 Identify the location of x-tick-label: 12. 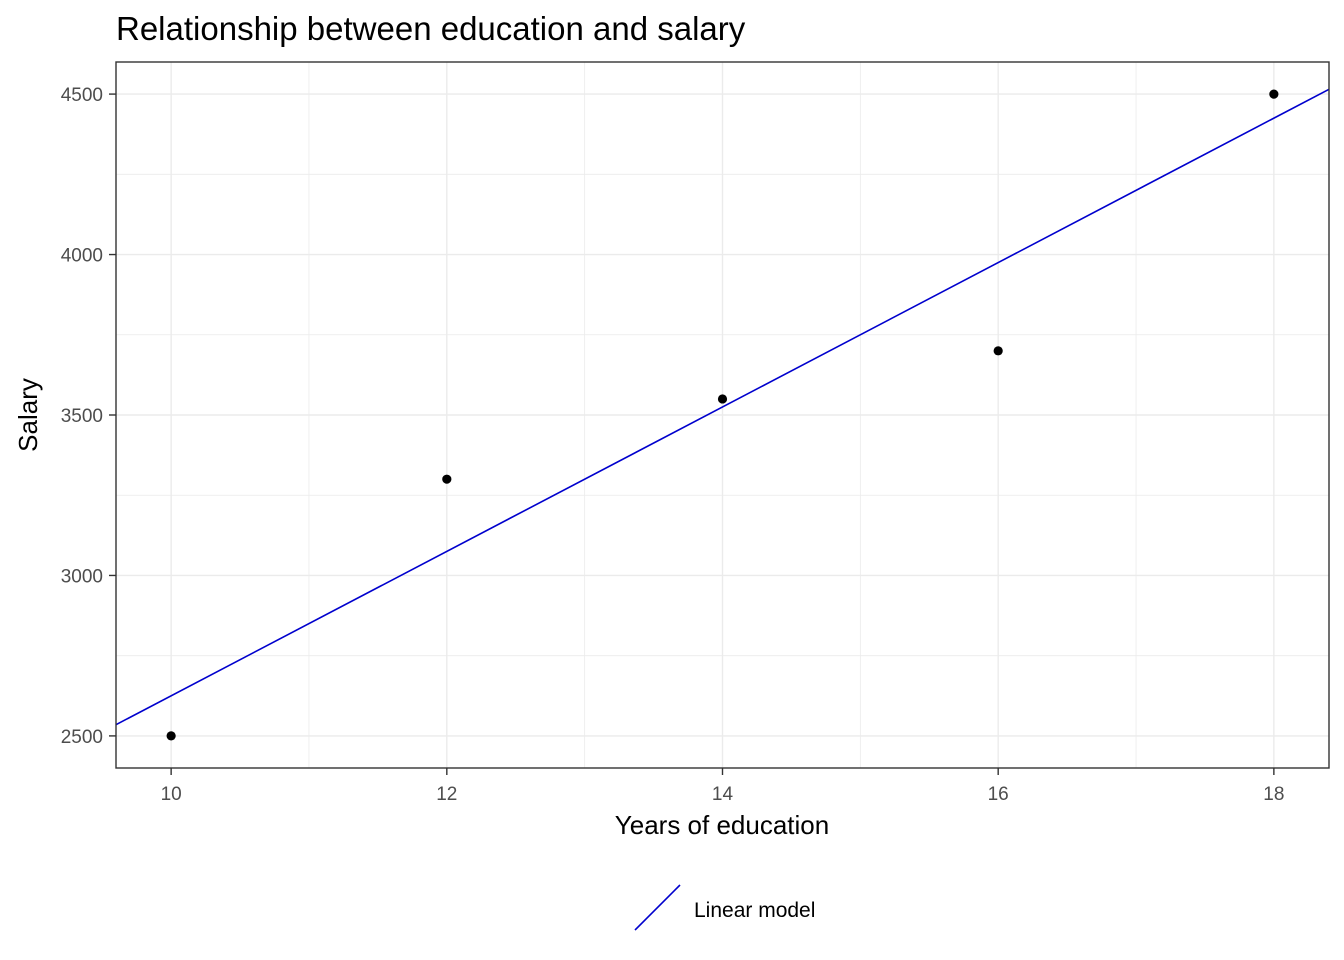
(446, 794).